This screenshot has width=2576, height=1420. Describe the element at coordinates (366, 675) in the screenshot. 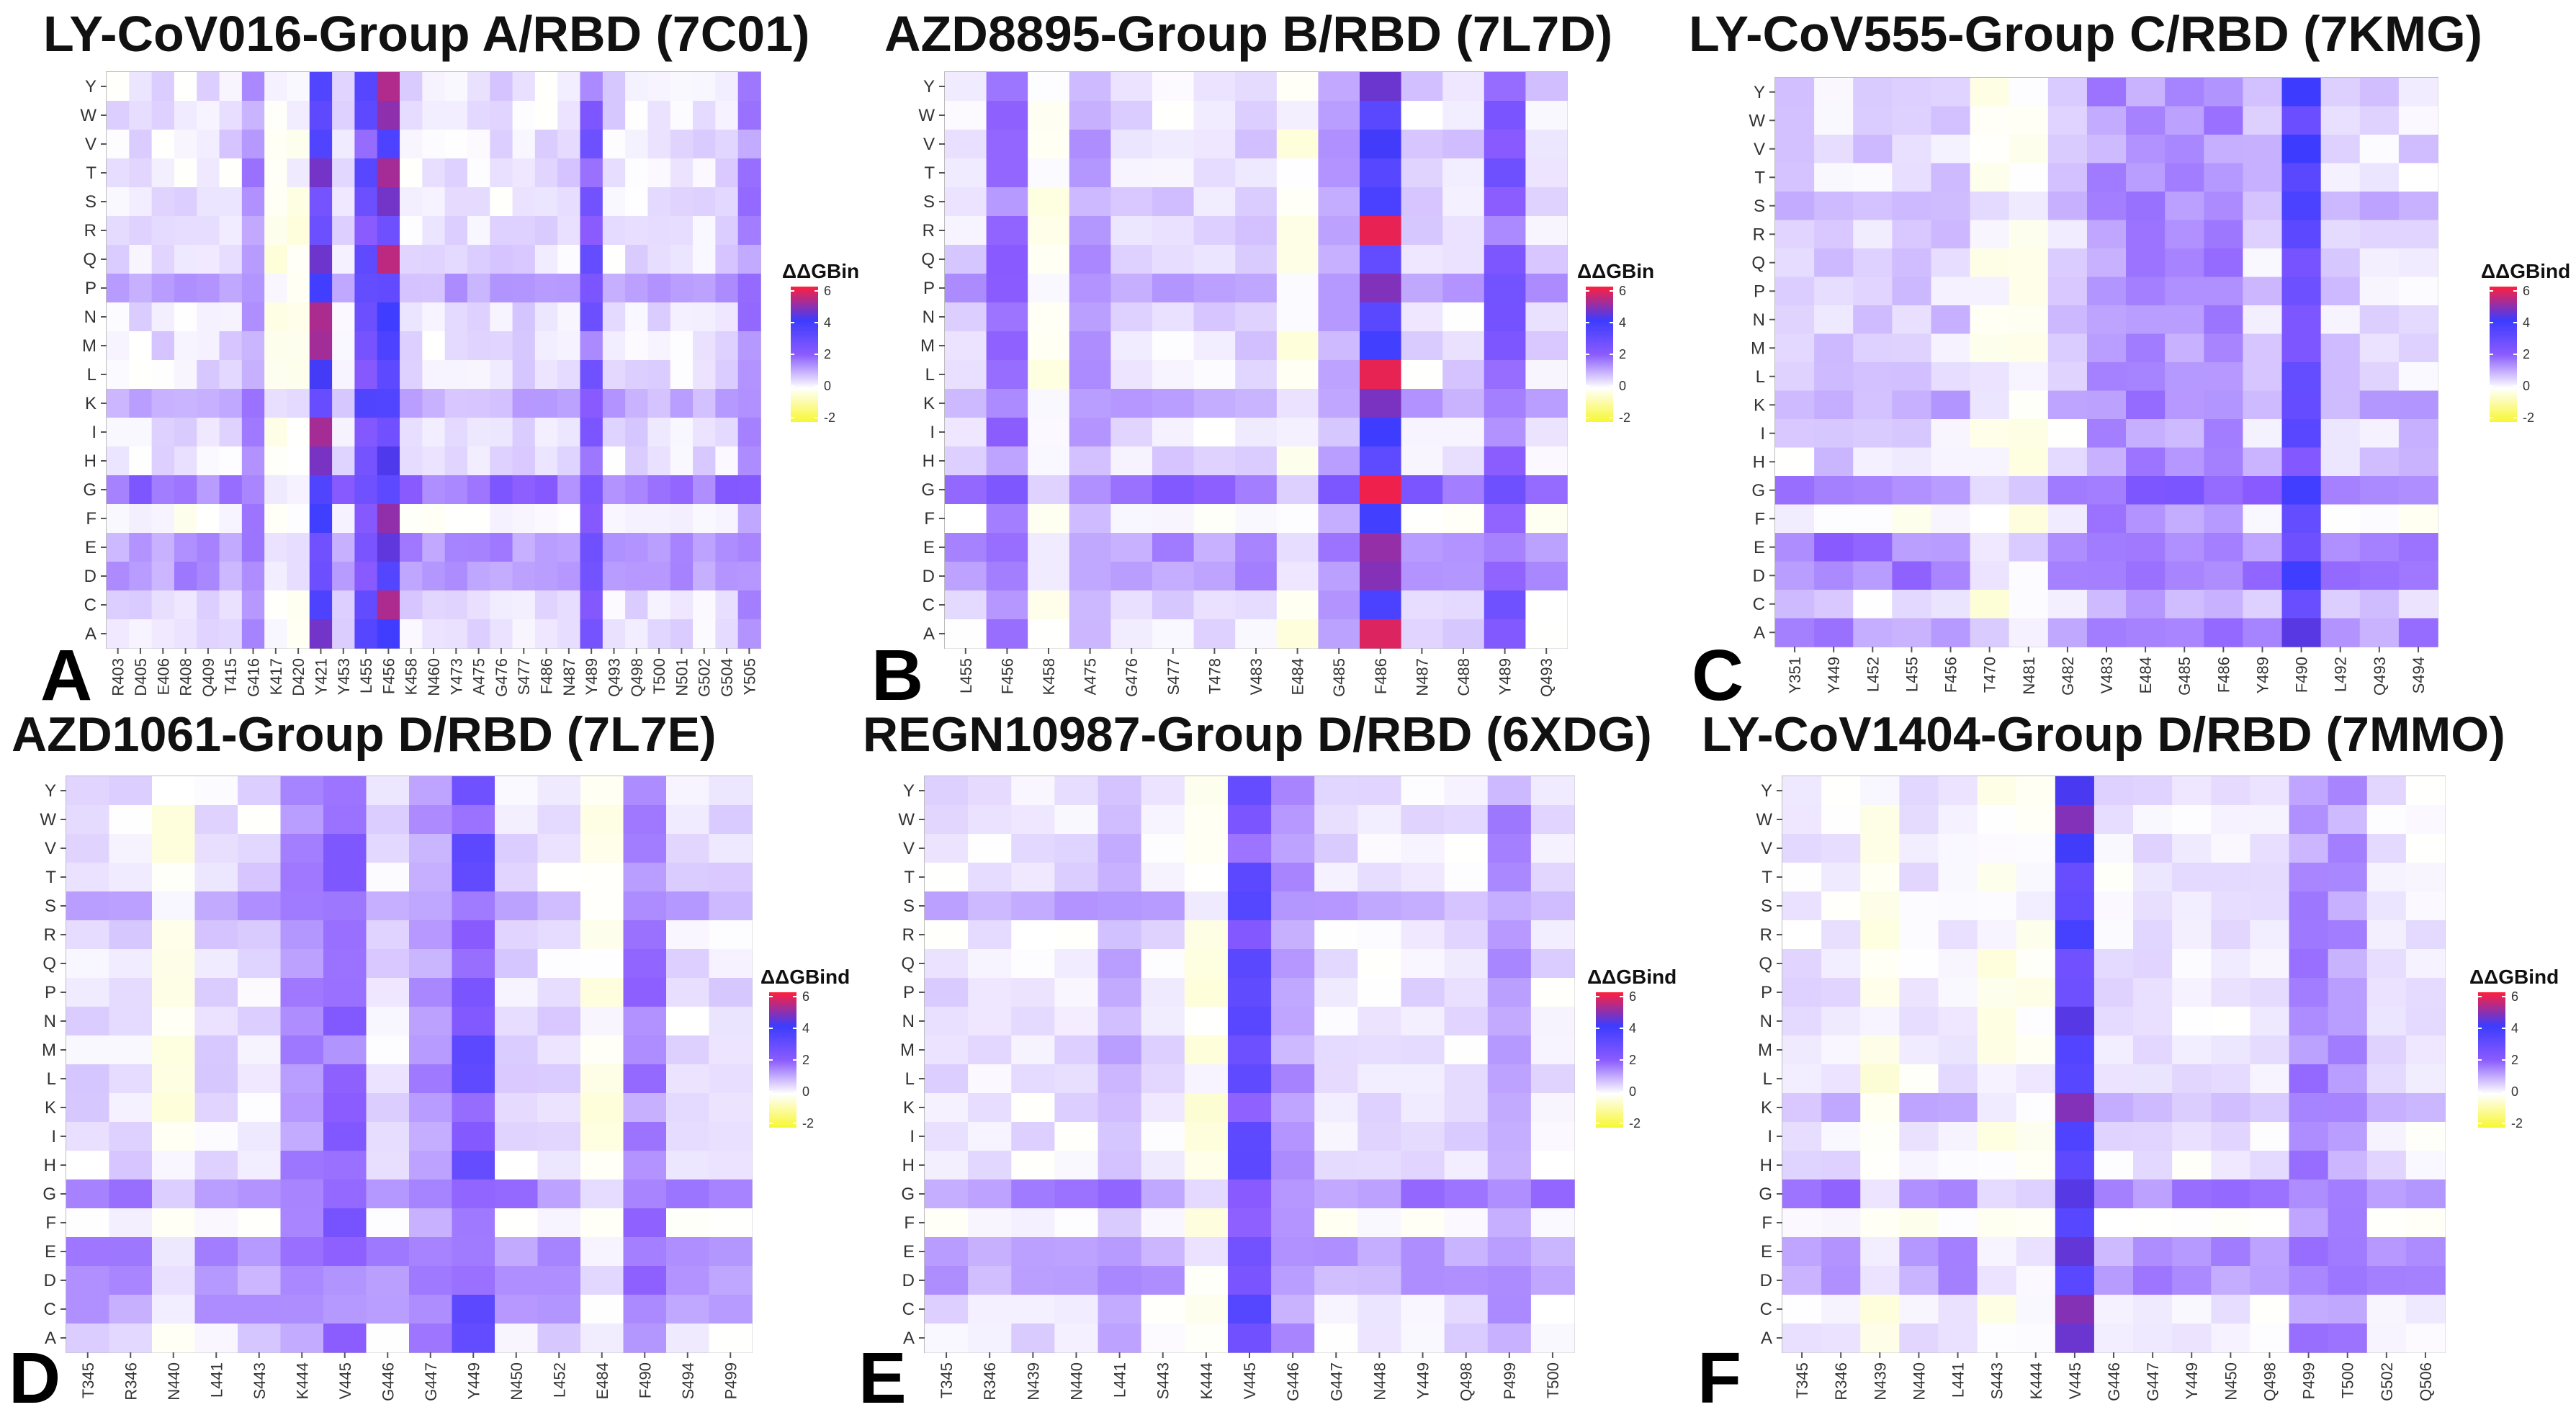

I see `x-tick-label: L455` at that location.